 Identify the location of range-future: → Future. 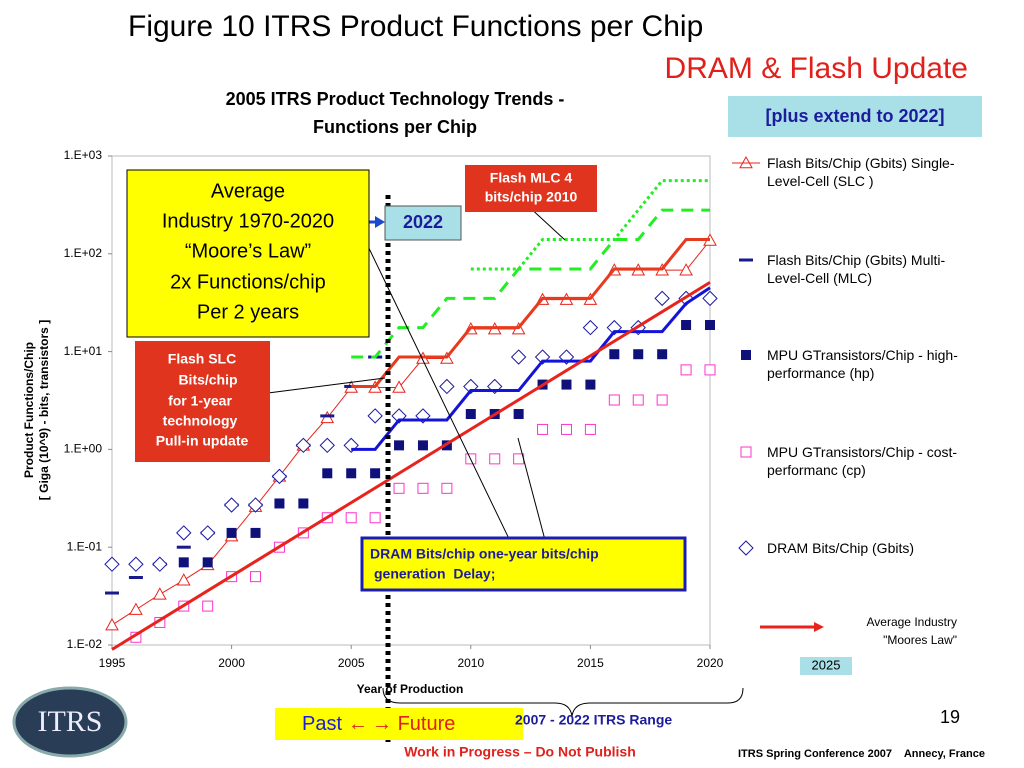
(413, 724).